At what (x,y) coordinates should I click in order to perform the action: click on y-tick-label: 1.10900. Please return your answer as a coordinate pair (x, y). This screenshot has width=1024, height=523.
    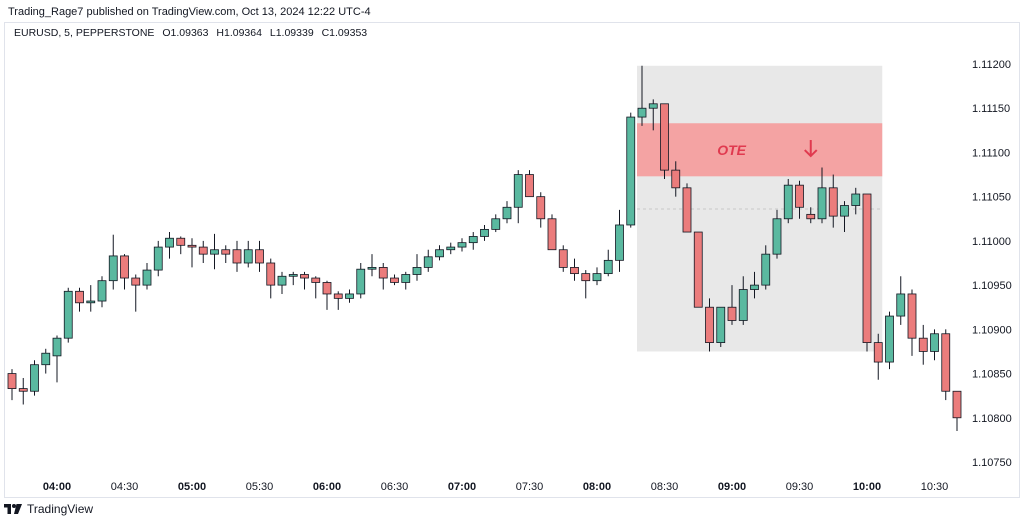
    Looking at the image, I should click on (992, 330).